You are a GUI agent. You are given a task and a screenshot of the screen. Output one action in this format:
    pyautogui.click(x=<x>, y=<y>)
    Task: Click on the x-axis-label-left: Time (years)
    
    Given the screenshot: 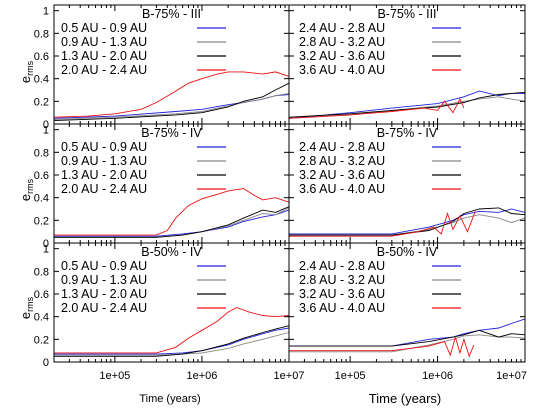 What is the action you would take?
    pyautogui.click(x=169, y=399)
    